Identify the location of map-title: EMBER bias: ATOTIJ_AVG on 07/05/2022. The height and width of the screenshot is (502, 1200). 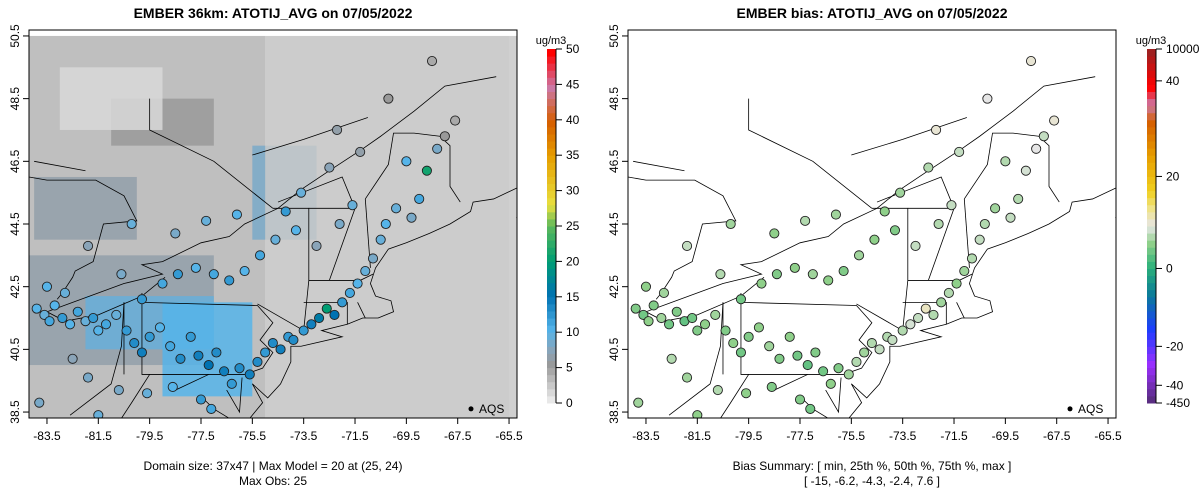
(871, 13).